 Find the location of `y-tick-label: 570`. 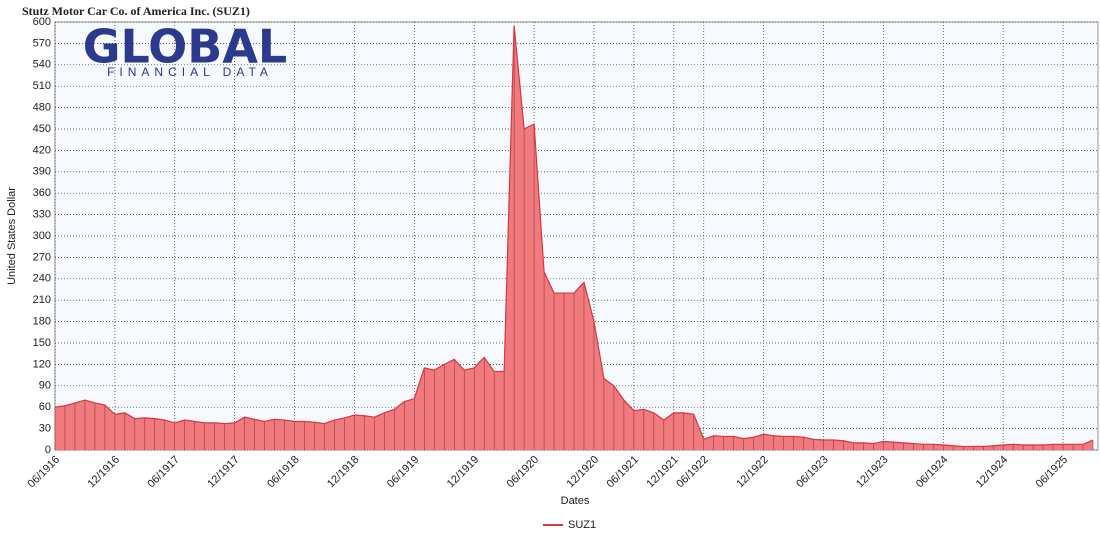

y-tick-label: 570 is located at coordinates (42, 43).